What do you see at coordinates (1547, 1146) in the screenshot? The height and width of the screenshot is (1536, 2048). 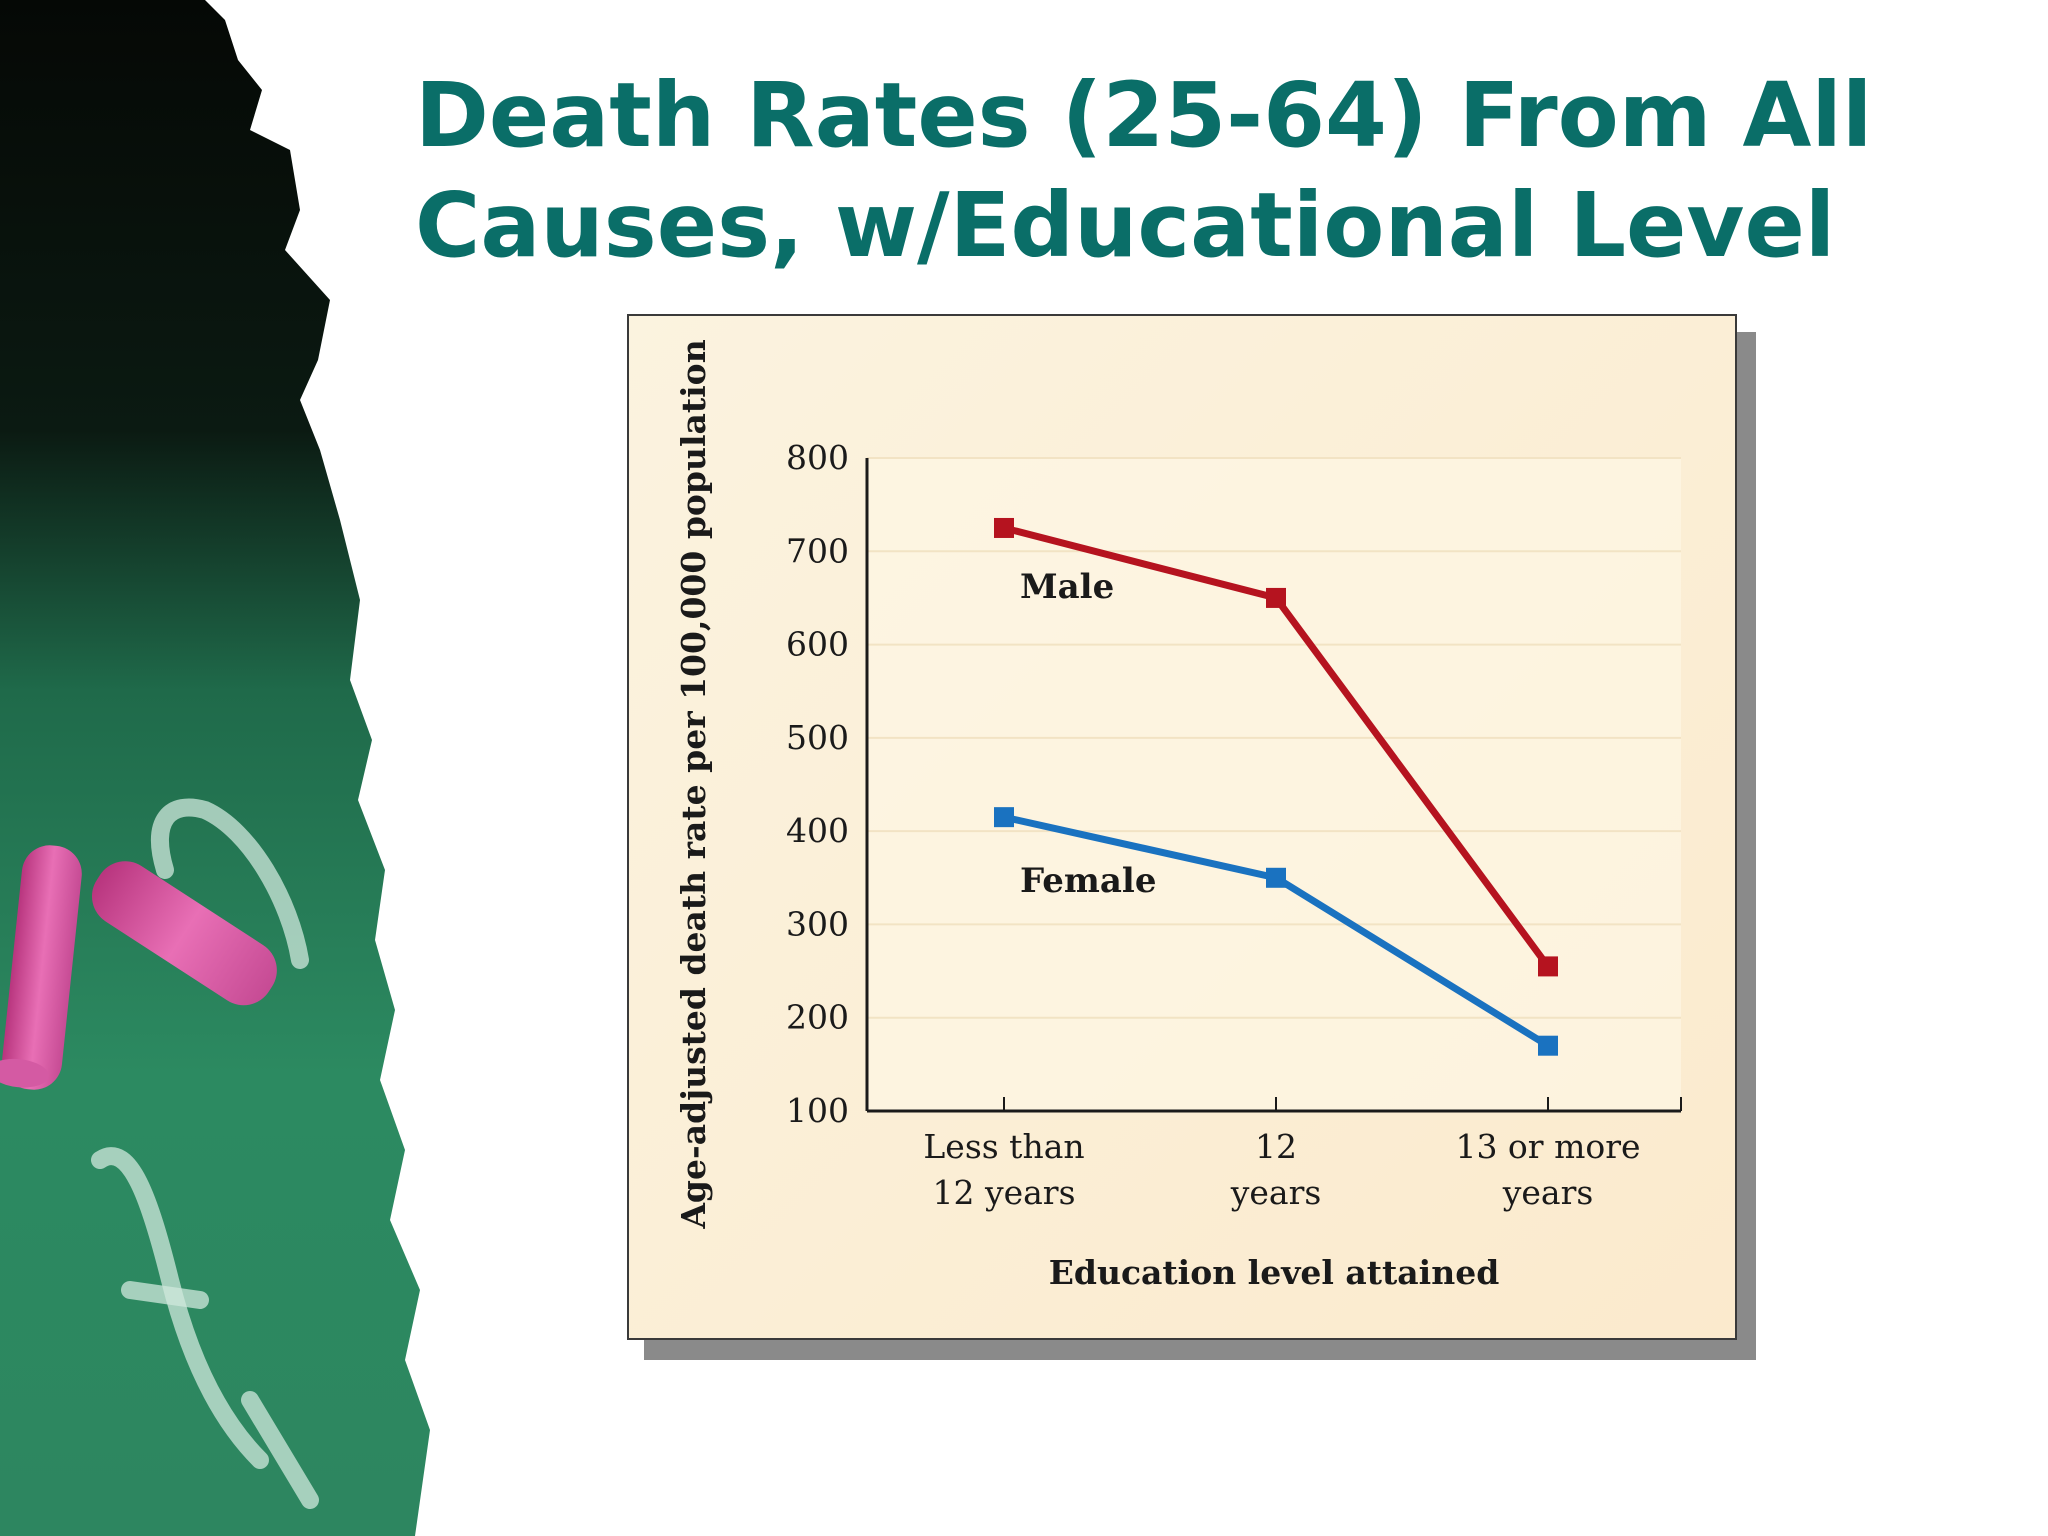 I see `x-tick-label: 13 or more` at bounding box center [1547, 1146].